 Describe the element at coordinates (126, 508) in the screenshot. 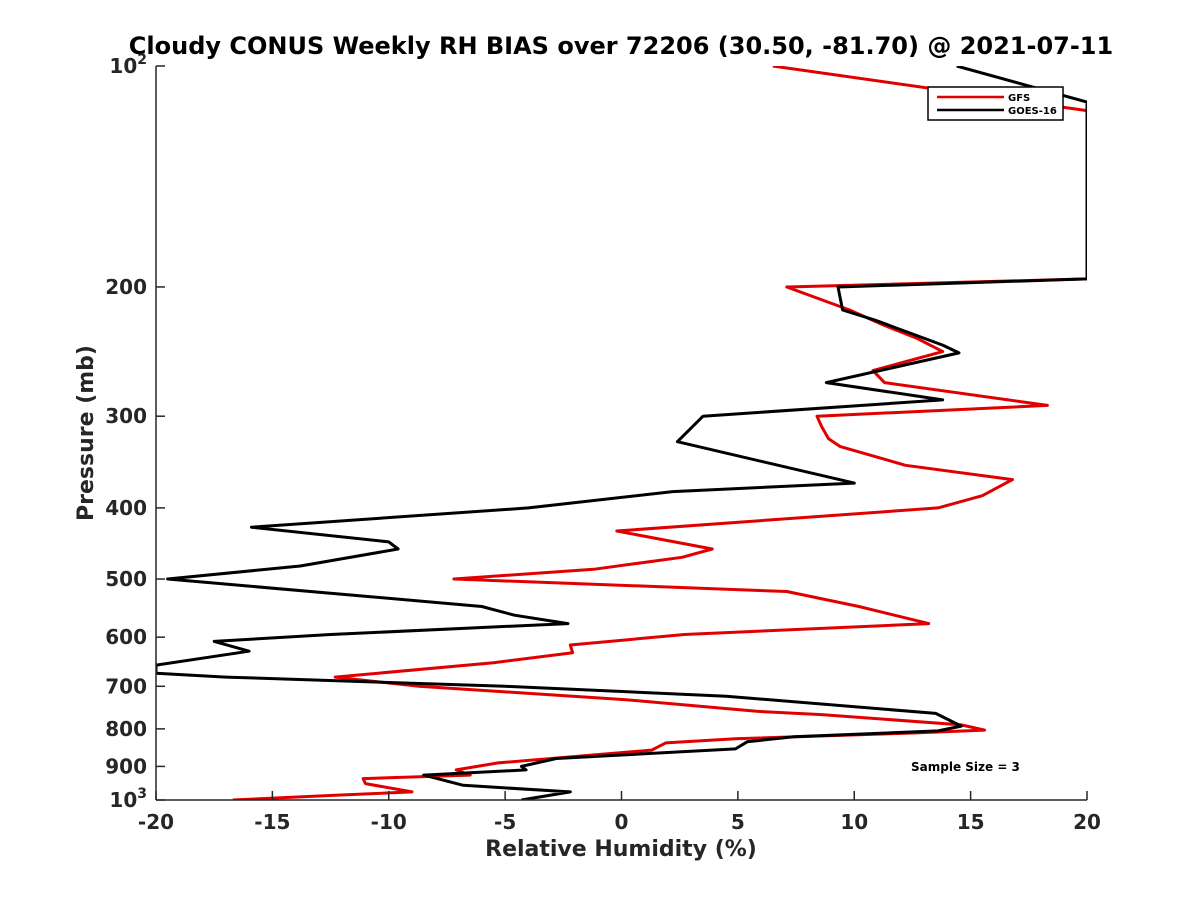

I see `y-tick-label: 400` at that location.